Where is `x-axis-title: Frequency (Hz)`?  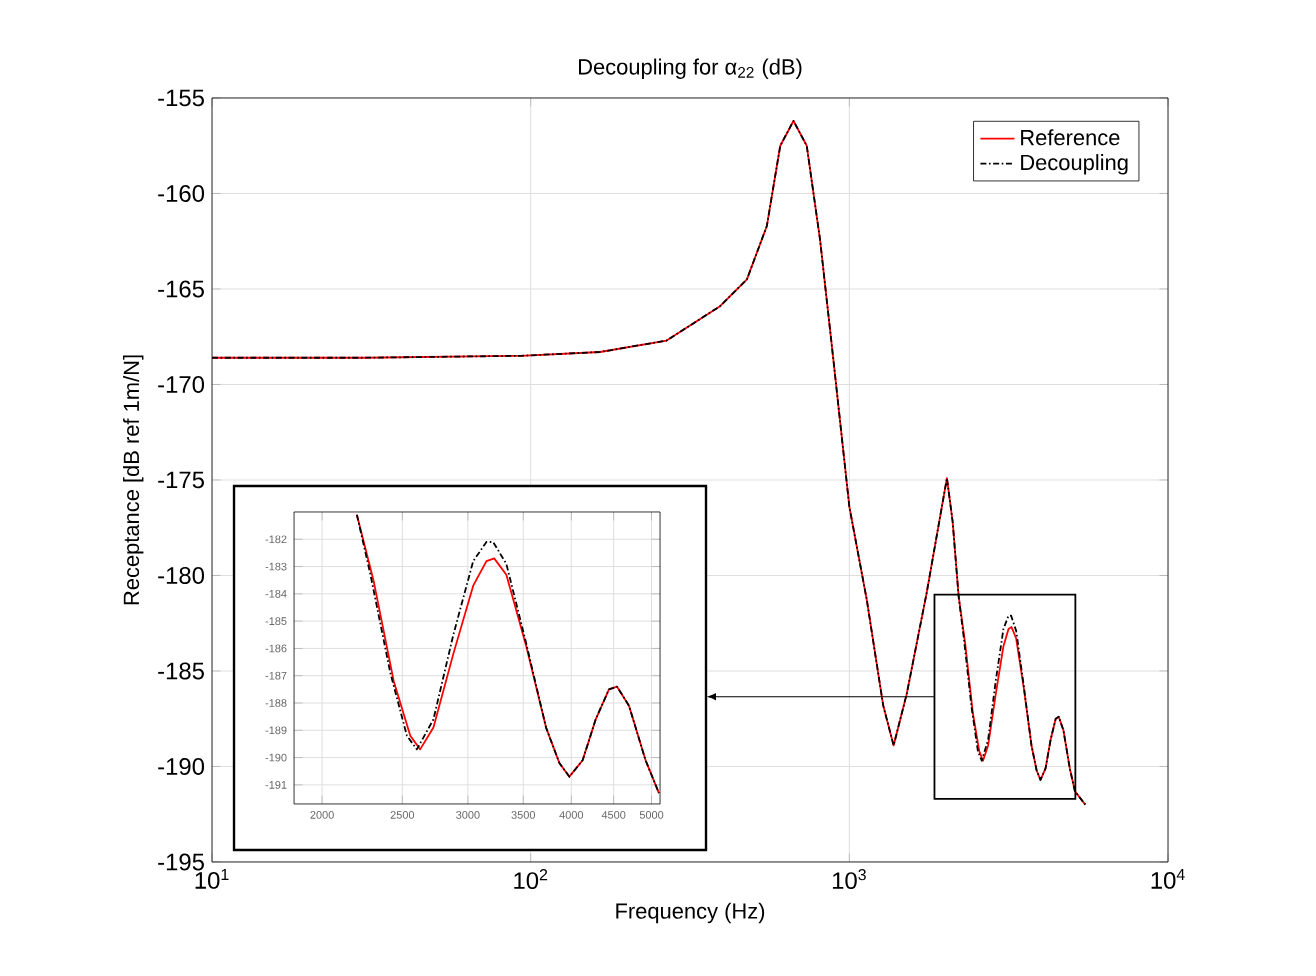
x-axis-title: Frequency (Hz) is located at coordinates (690, 913).